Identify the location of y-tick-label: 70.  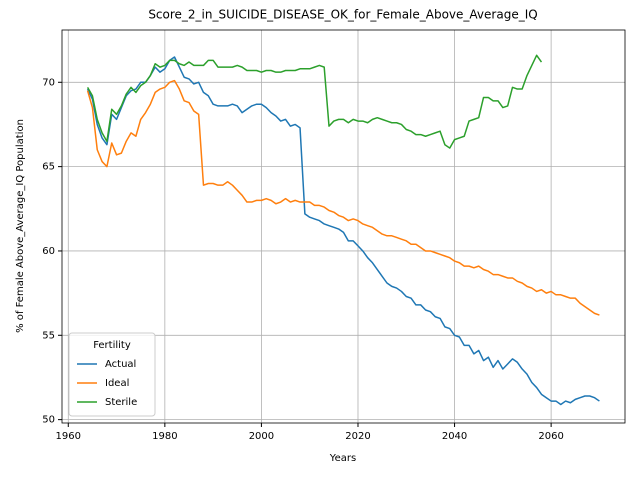
(48, 82).